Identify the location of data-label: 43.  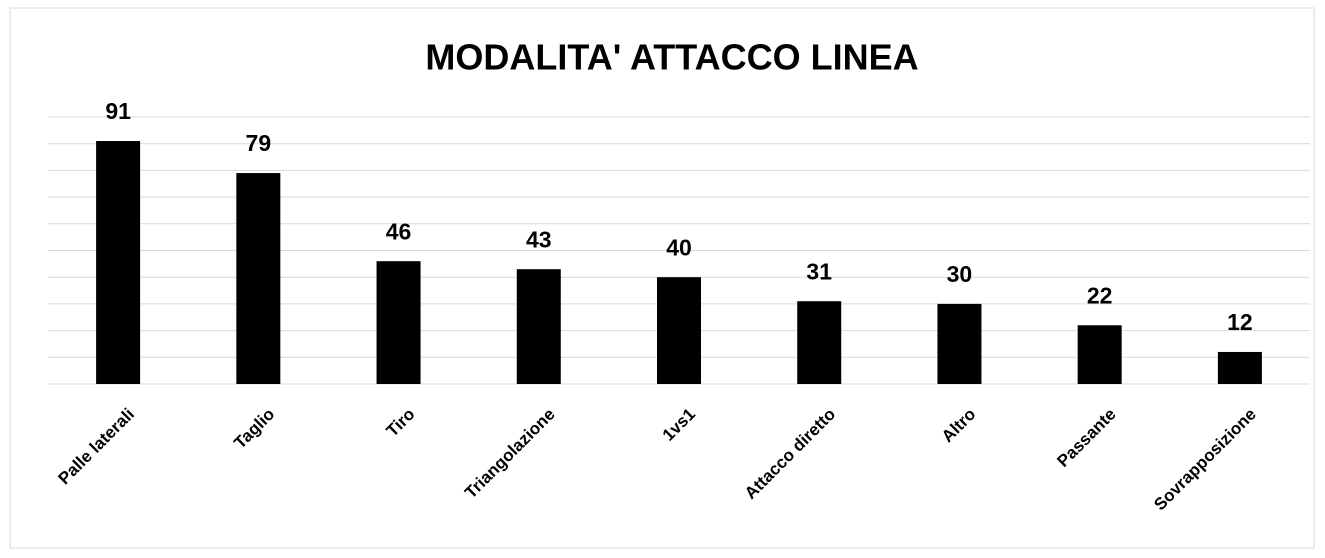
(539, 239).